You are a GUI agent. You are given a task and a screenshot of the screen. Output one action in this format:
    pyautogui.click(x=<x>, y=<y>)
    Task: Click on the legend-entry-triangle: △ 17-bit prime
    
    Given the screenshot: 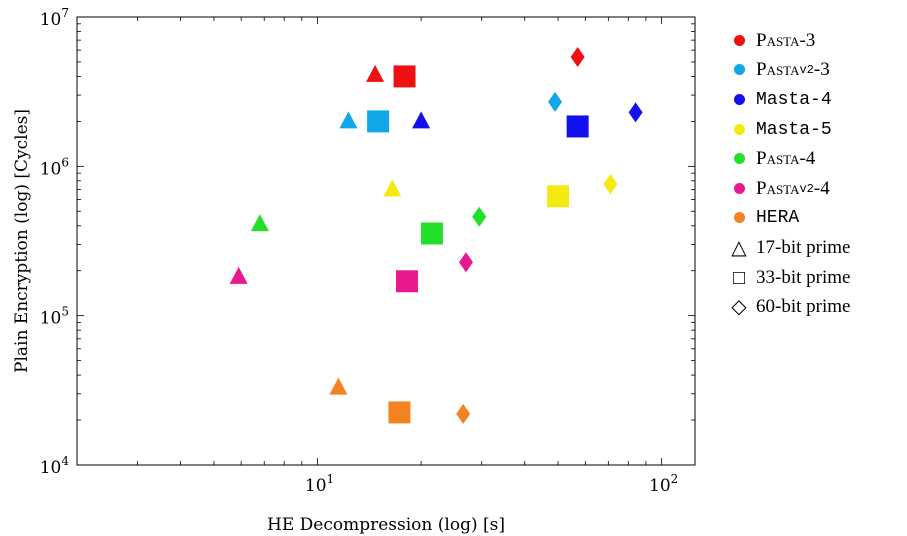 What is the action you would take?
    pyautogui.click(x=789, y=248)
    